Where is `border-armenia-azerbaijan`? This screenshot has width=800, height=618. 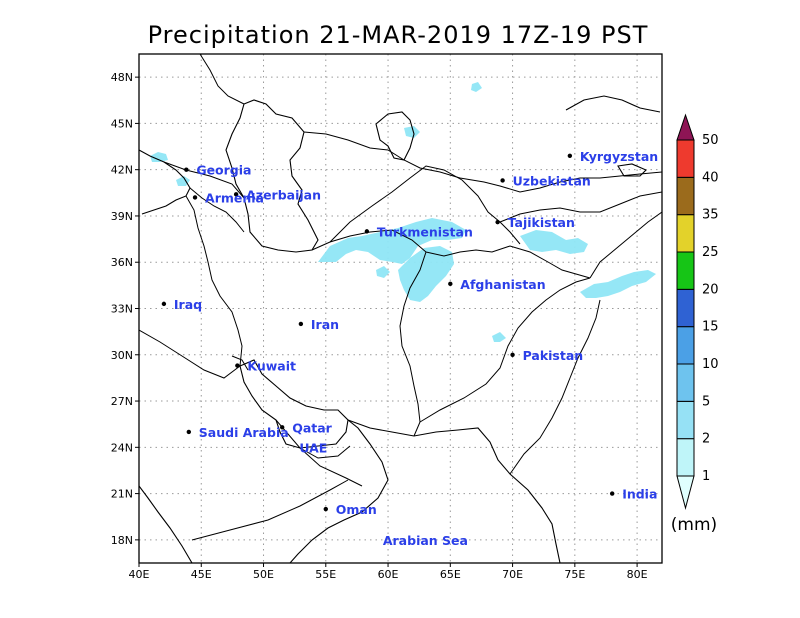
border-armenia-azerbaijan is located at coordinates (217, 210).